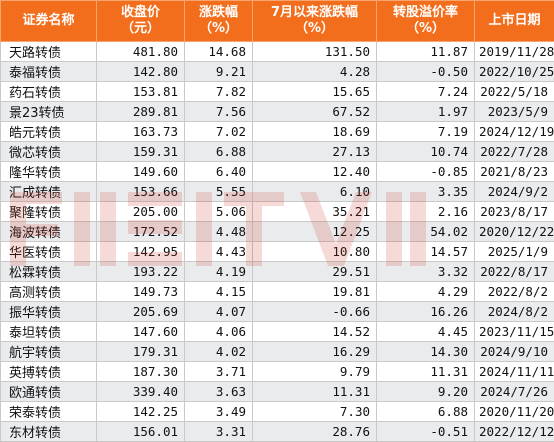  I want to click on cell-security-name: 微芯转债, so click(49, 152).